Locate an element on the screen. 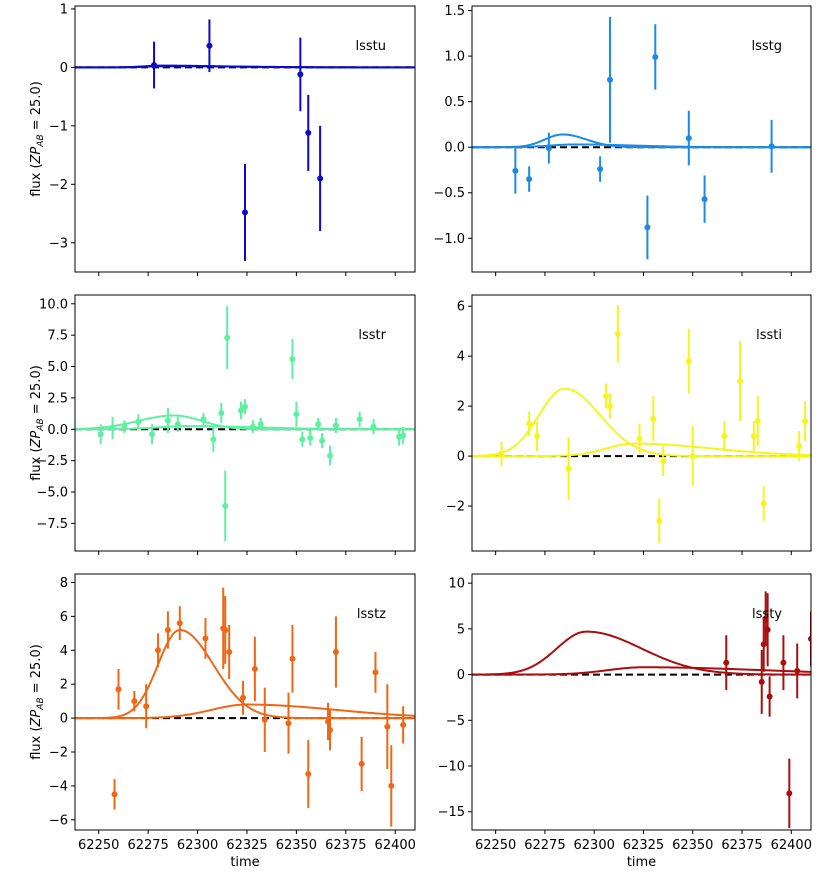 The height and width of the screenshot is (886, 830). panel-lssti: 6 4 2 0 −2 lssti is located at coordinates (629, 424).